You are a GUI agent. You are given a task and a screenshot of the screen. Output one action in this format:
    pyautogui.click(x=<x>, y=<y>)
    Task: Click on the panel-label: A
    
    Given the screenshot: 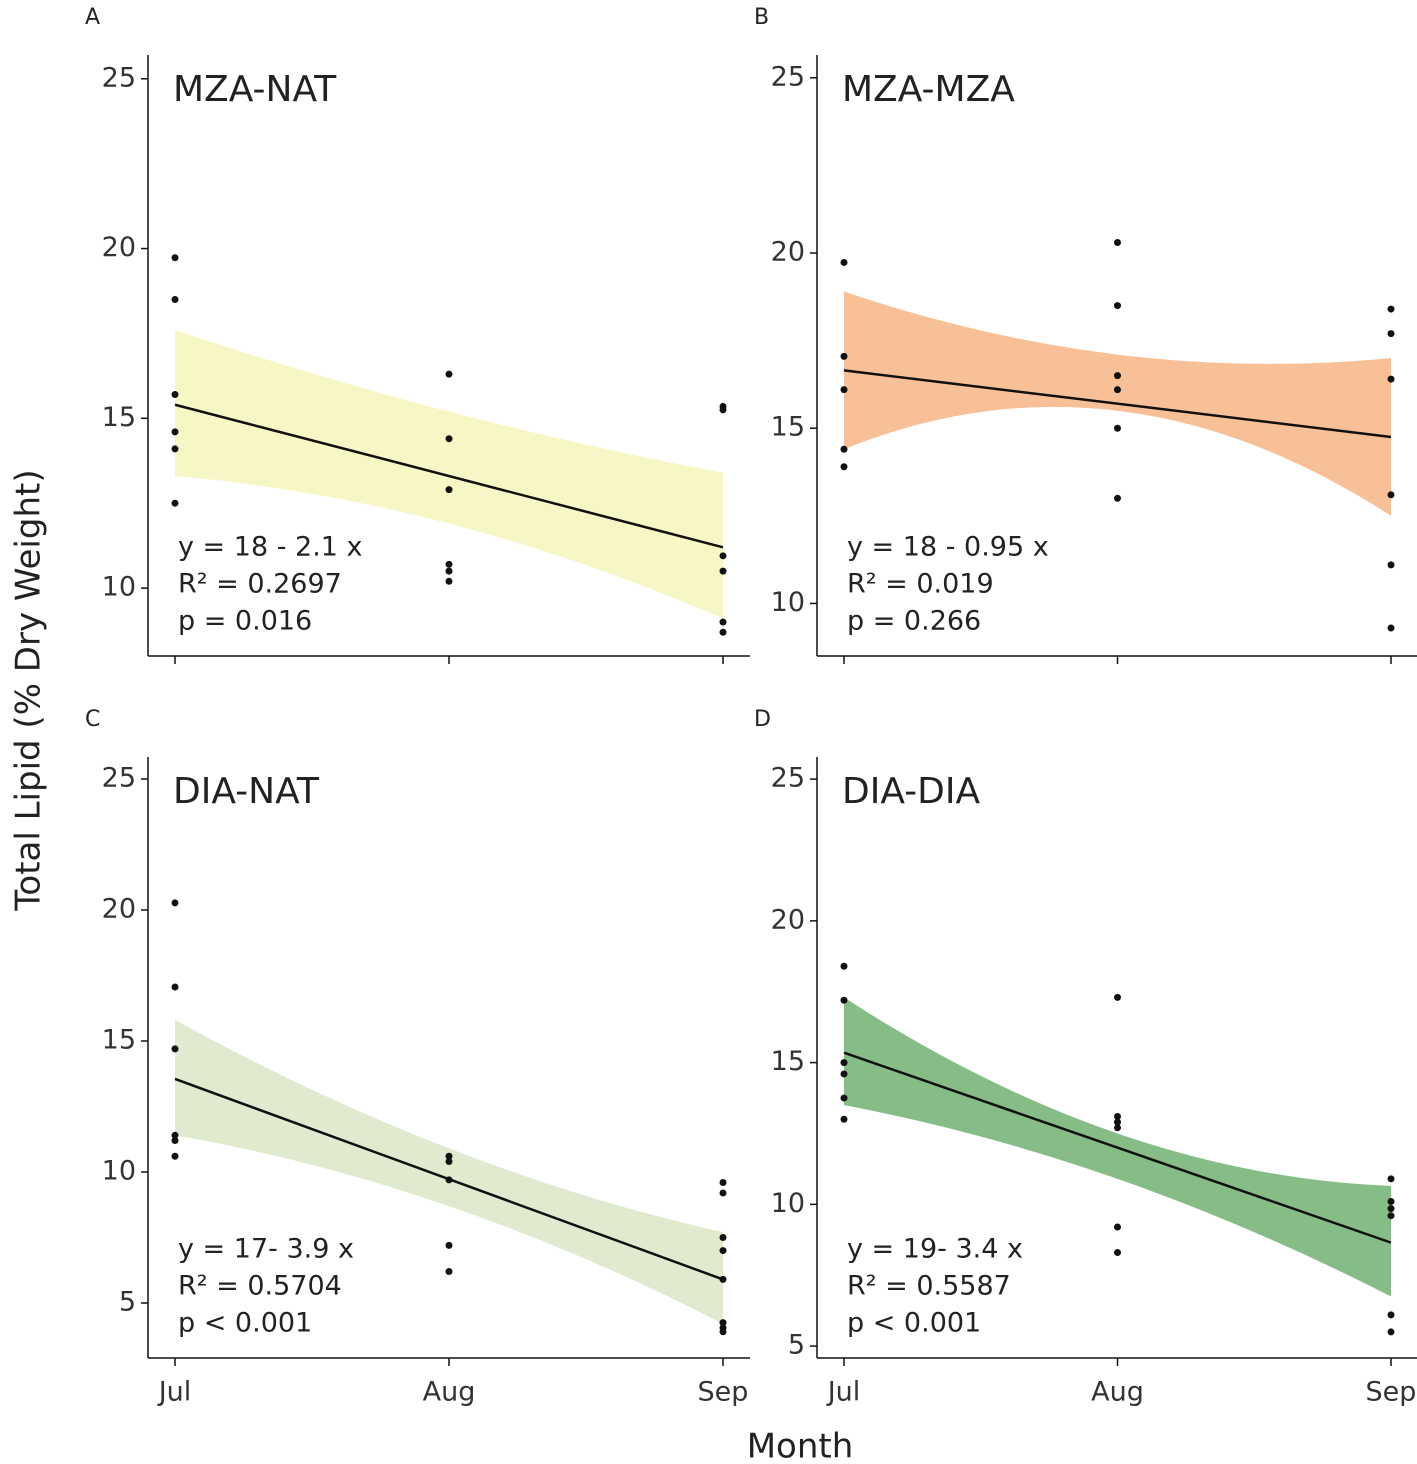 What is the action you would take?
    pyautogui.click(x=92, y=17)
    